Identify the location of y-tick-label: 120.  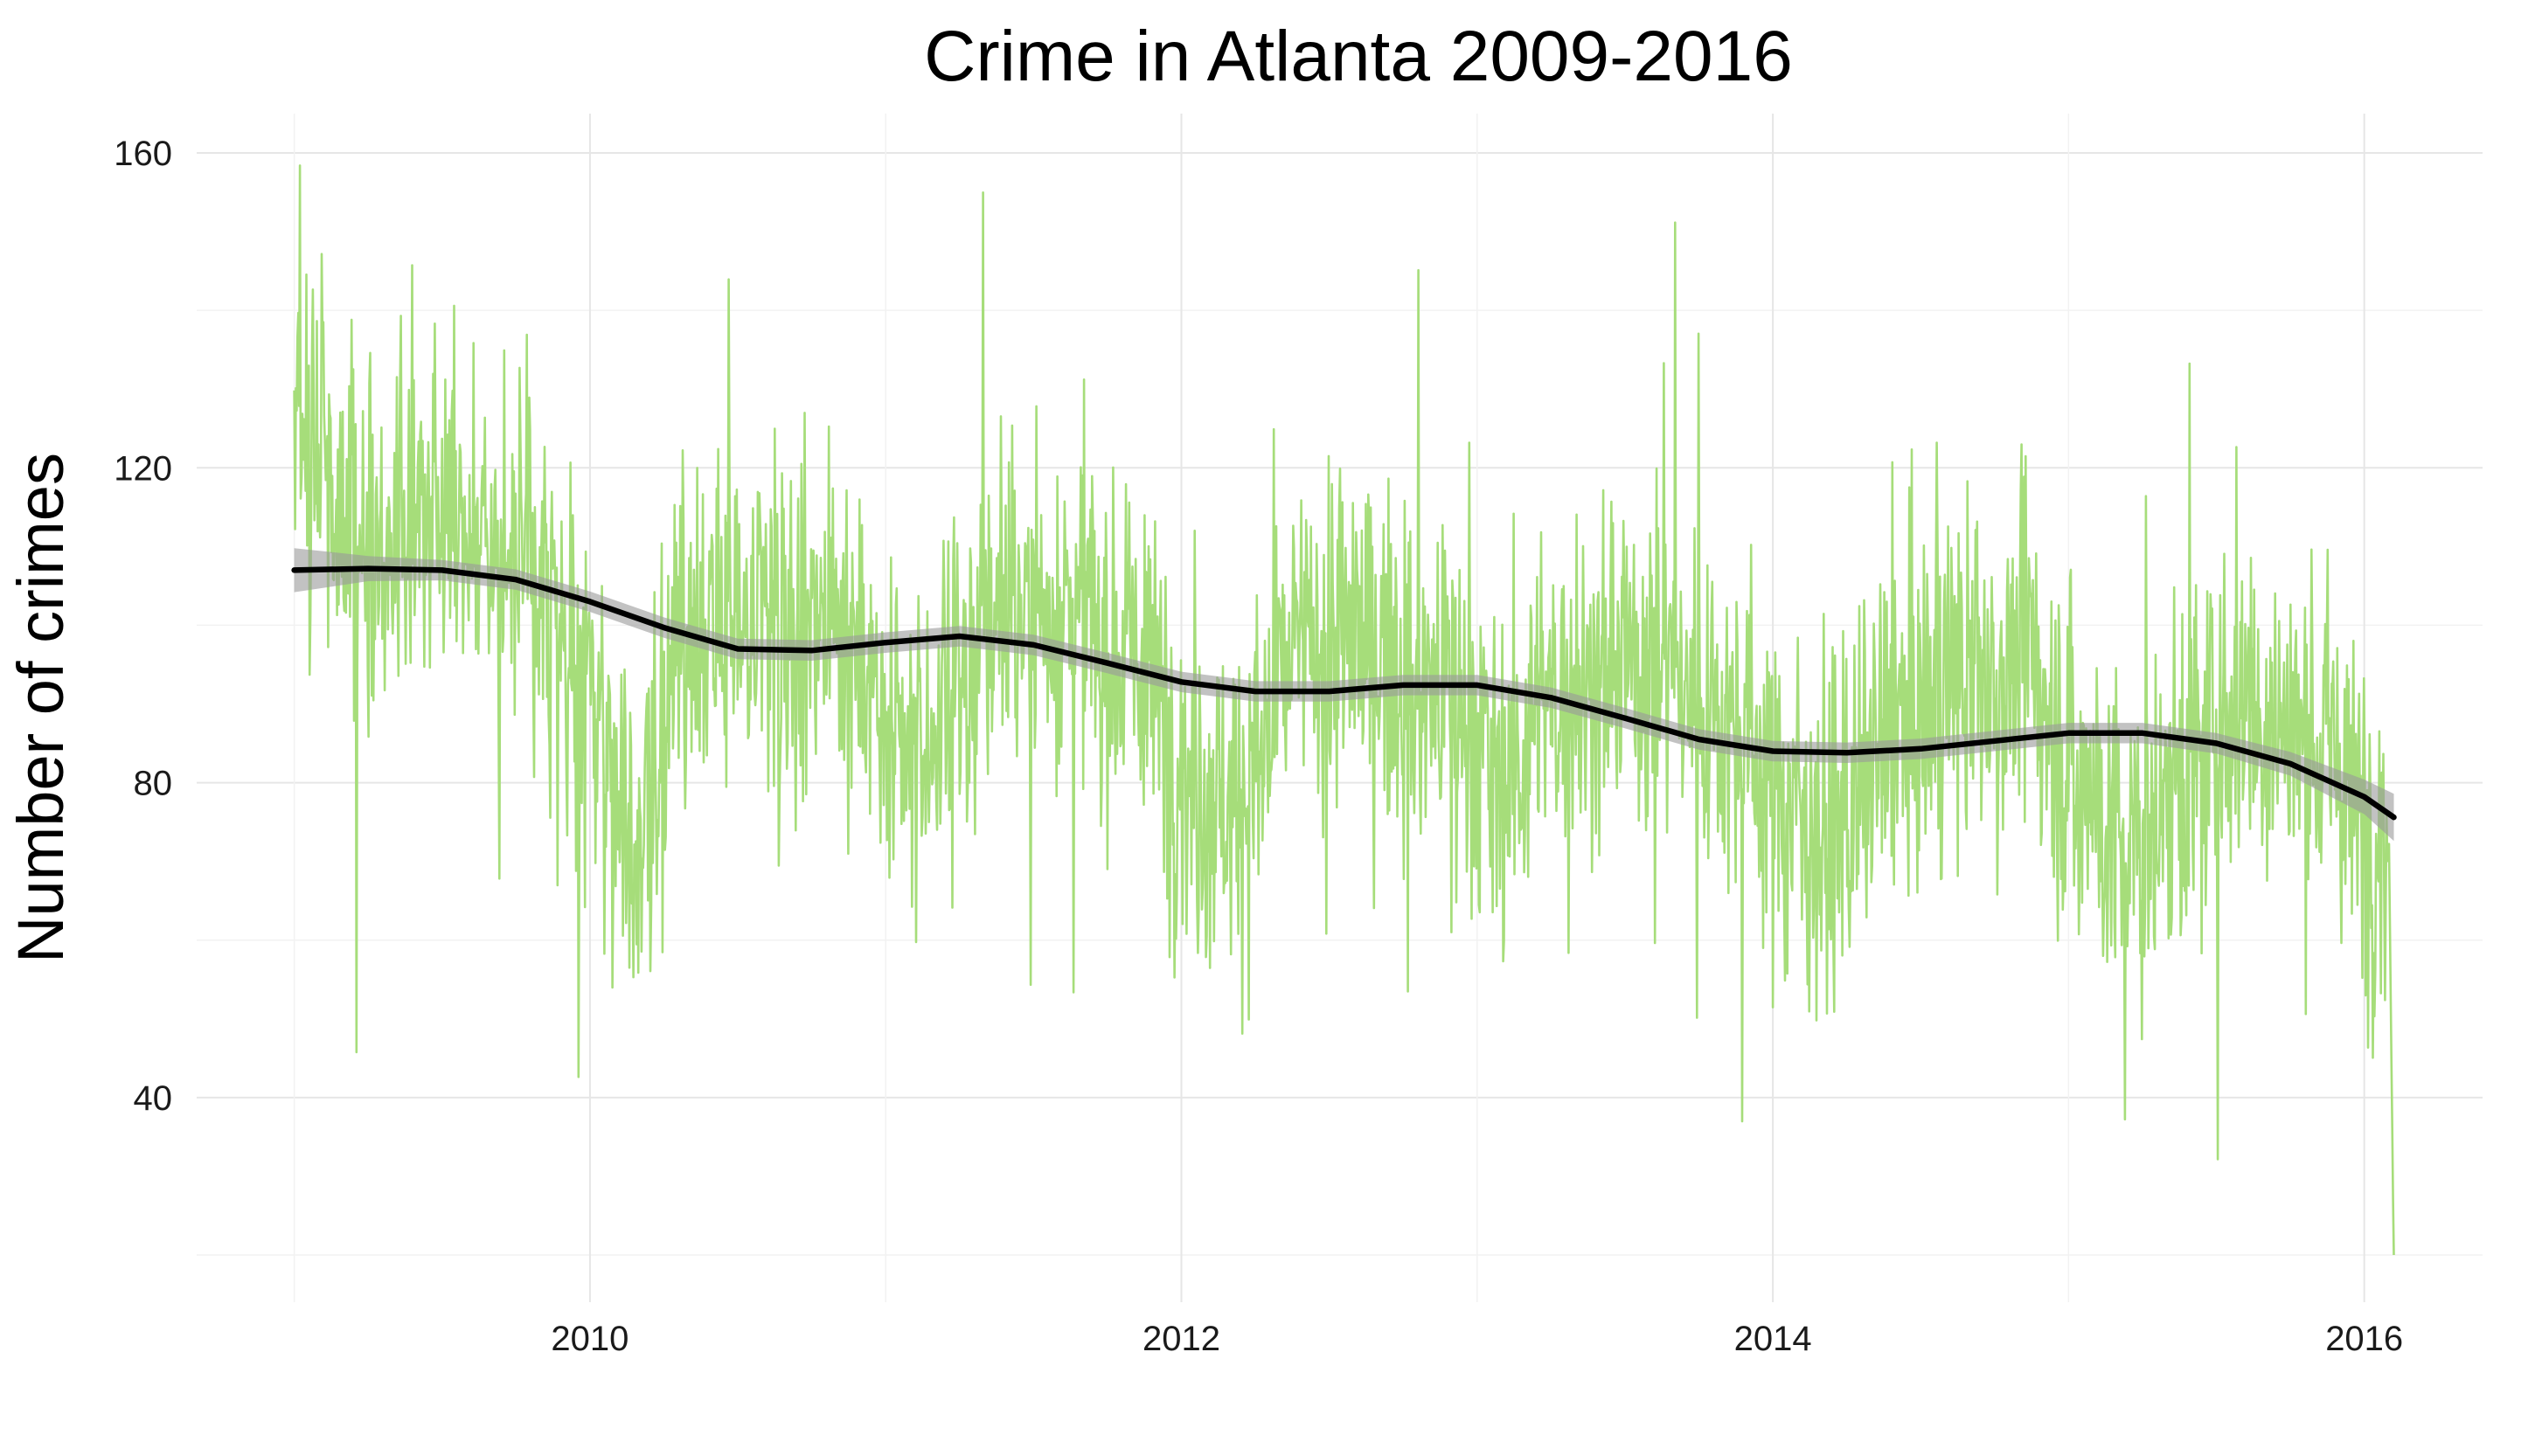
(143, 468).